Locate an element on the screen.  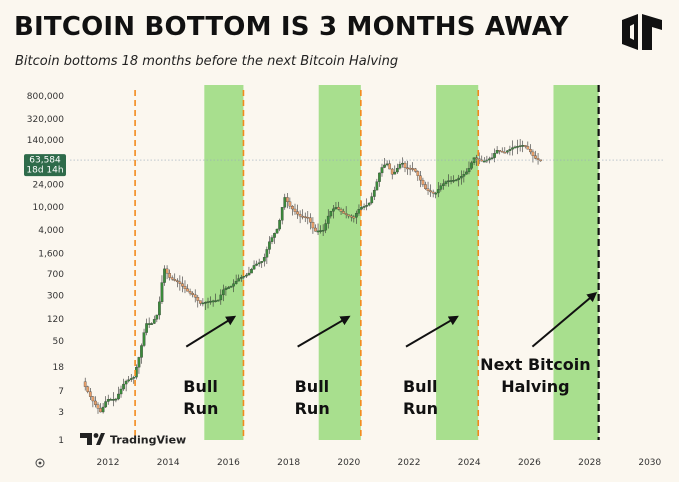
x-tick-label: 2020 is located at coordinates (348, 463).